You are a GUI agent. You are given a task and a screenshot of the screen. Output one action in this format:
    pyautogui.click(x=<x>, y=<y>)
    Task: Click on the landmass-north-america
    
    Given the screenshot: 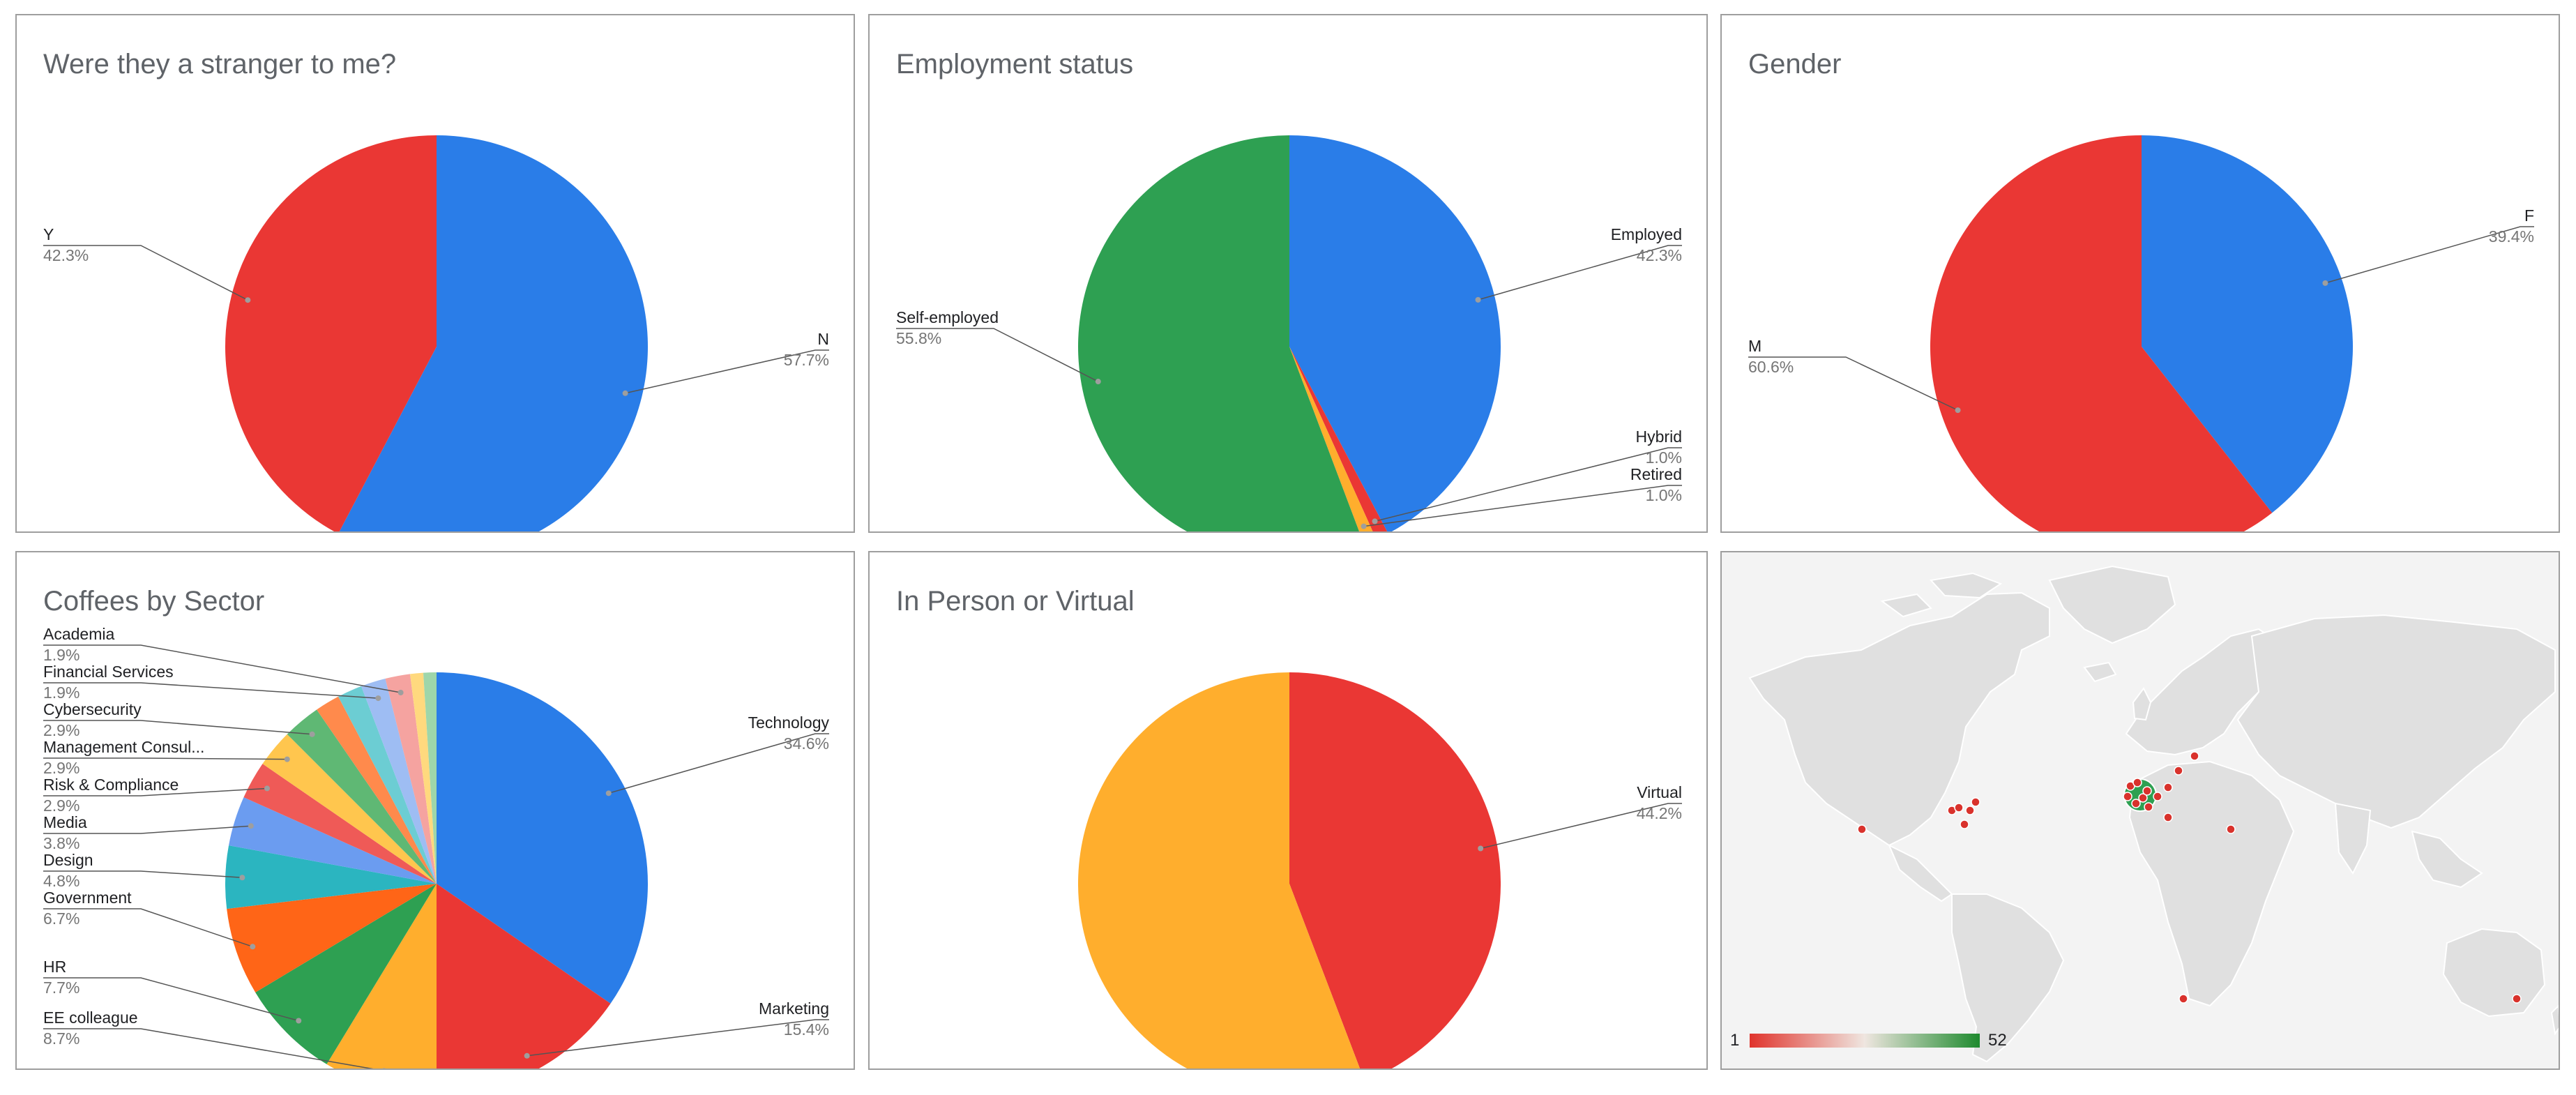 What is the action you would take?
    pyautogui.click(x=1899, y=719)
    